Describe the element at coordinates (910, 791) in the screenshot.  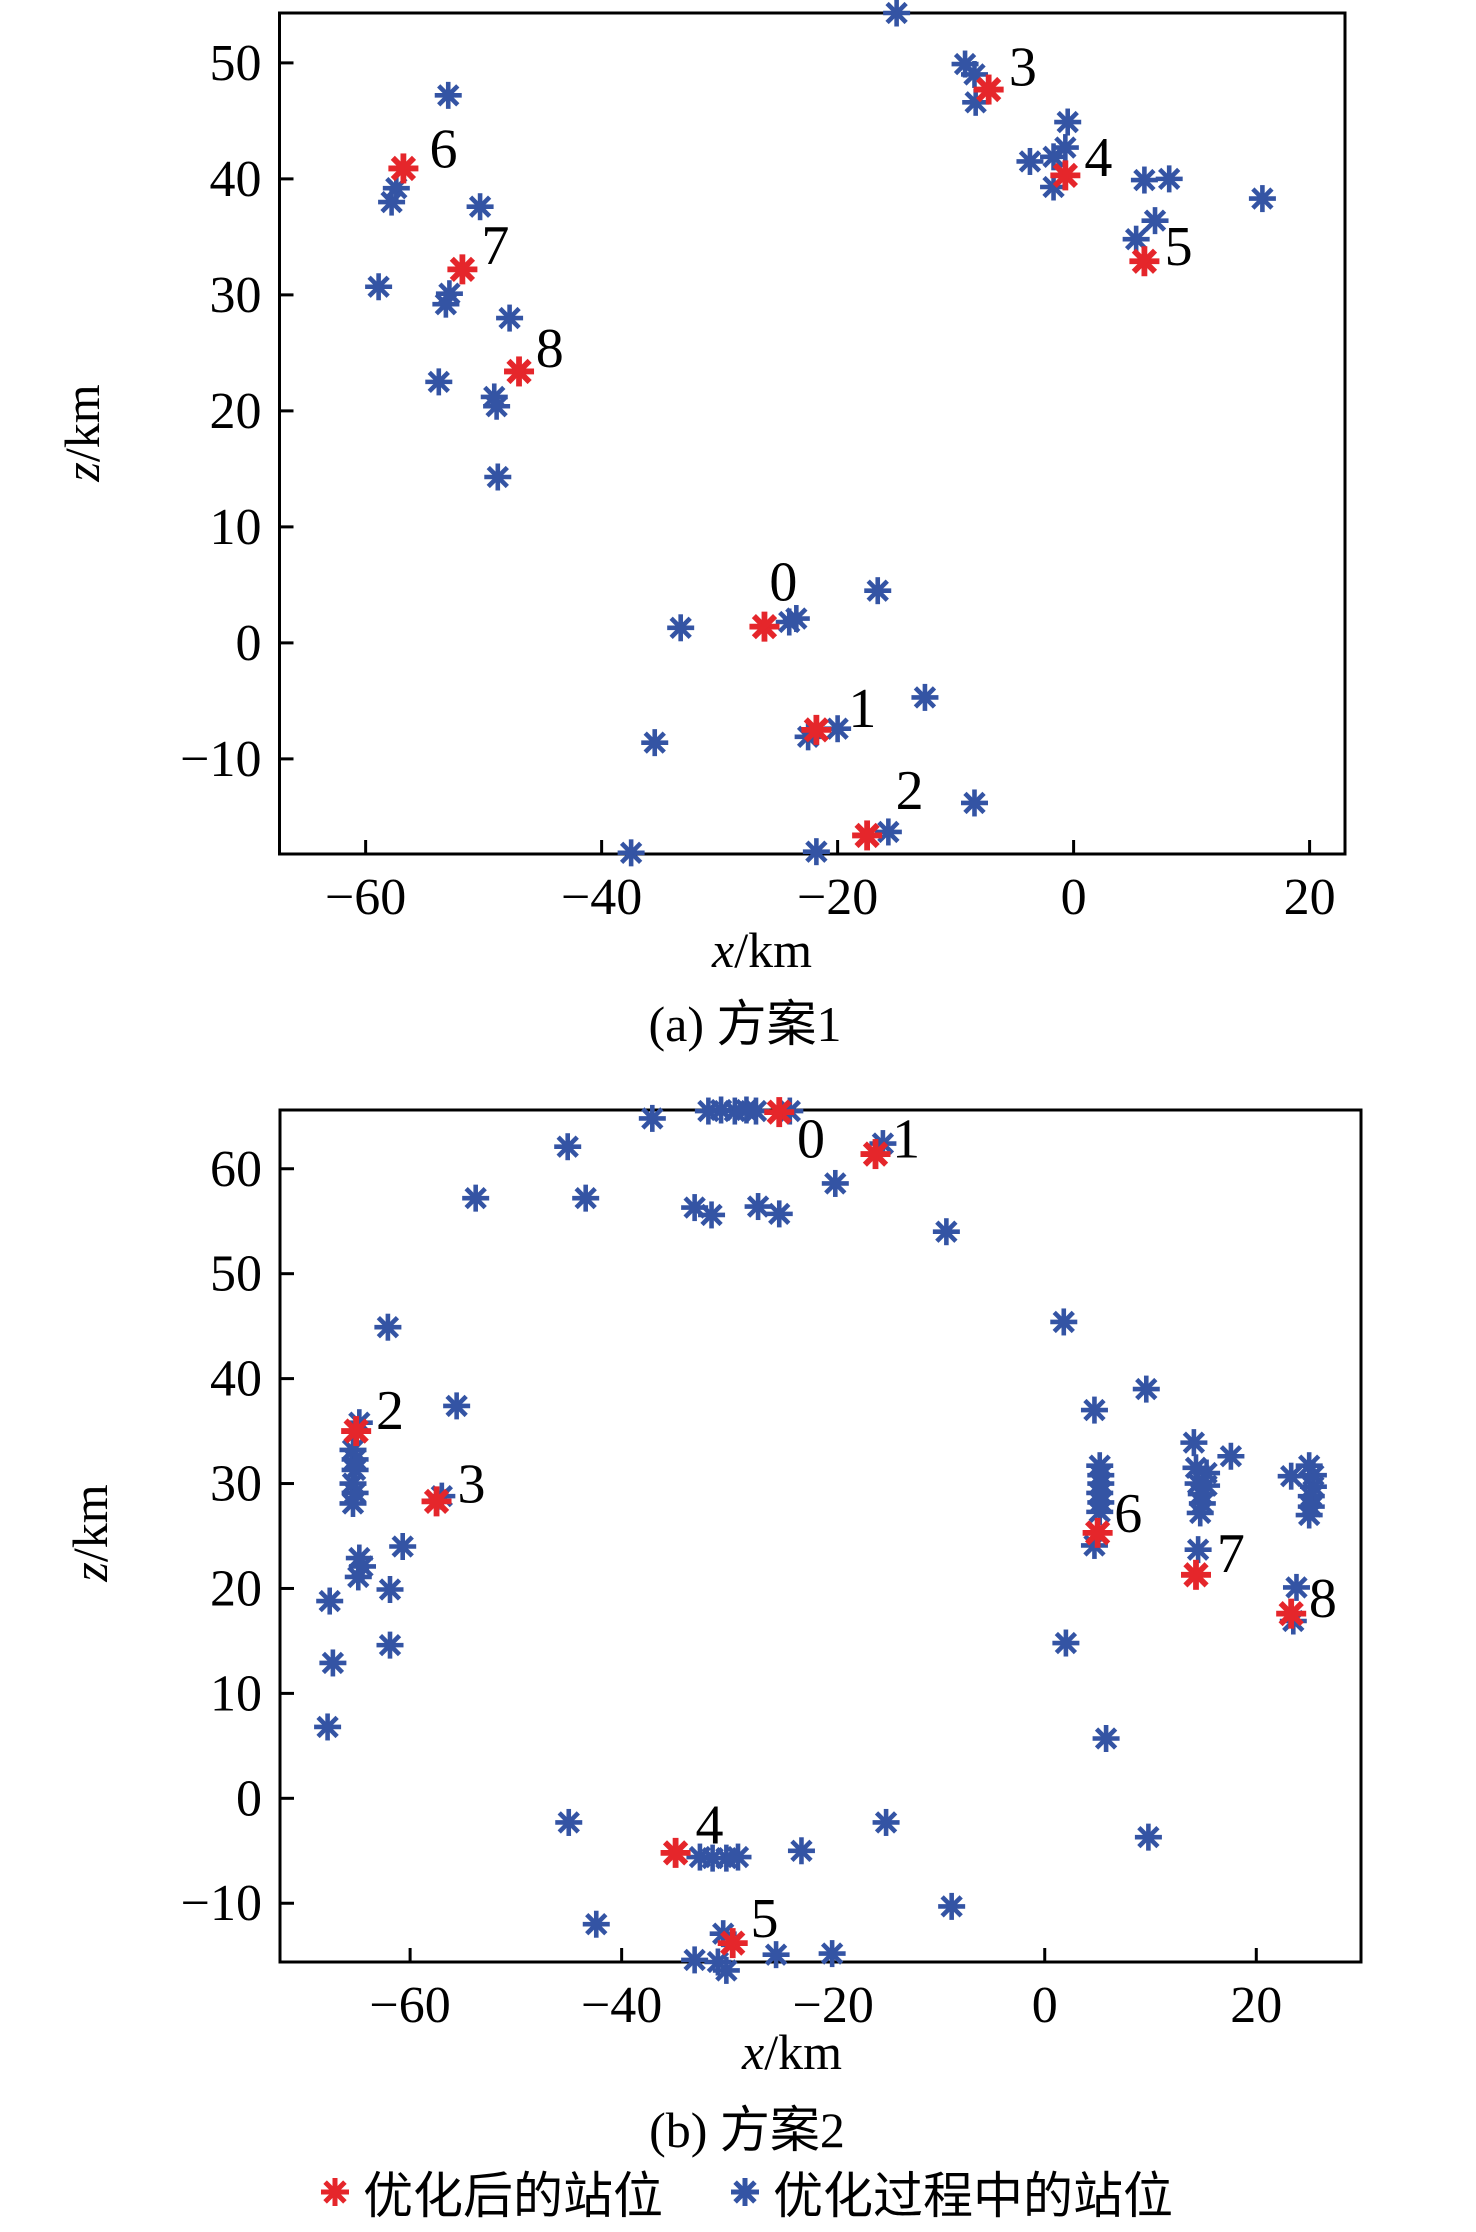
I see `station-number-label: 2` at that location.